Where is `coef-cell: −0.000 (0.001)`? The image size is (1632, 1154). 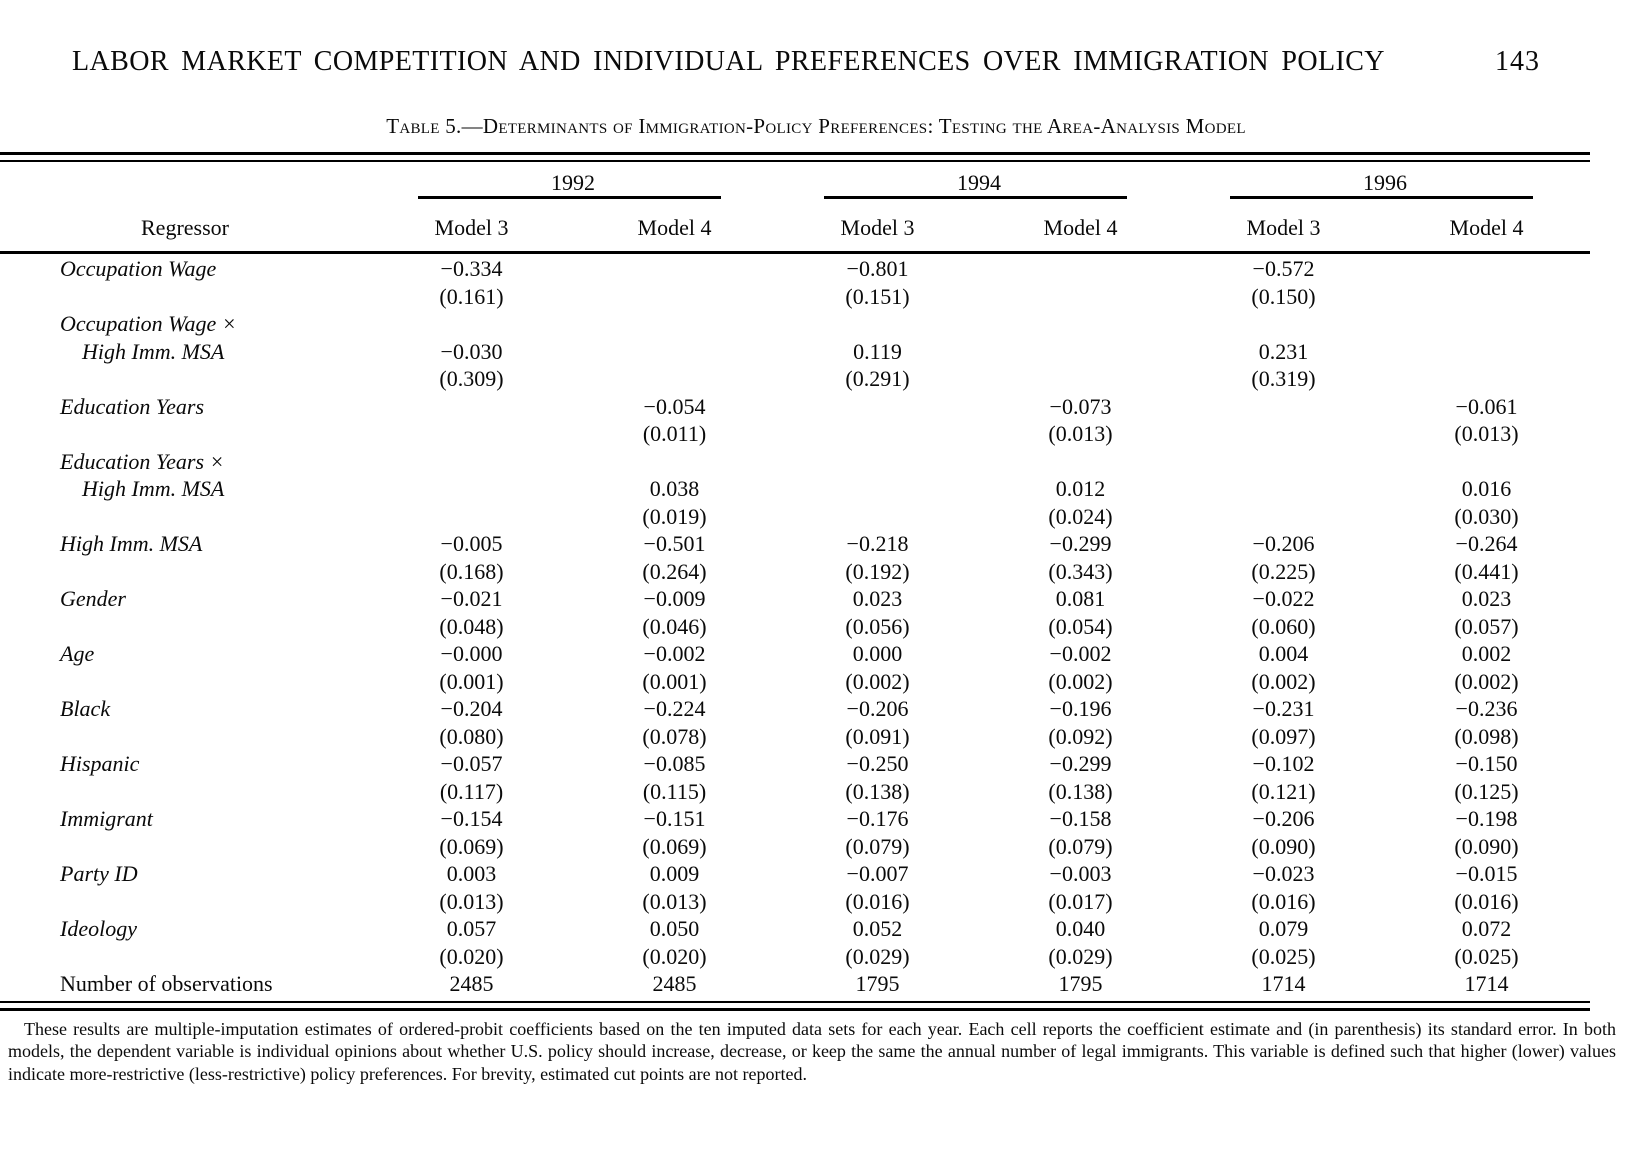 coef-cell: −0.000 (0.001) is located at coordinates (471, 667).